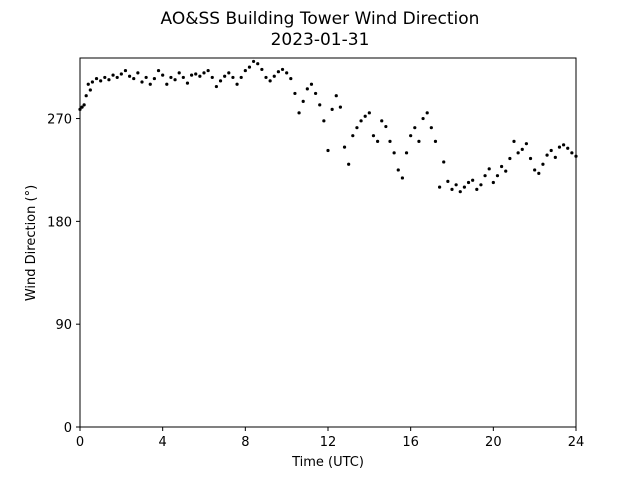 The height and width of the screenshot is (480, 640). I want to click on x-tick-label: 24, so click(576, 442).